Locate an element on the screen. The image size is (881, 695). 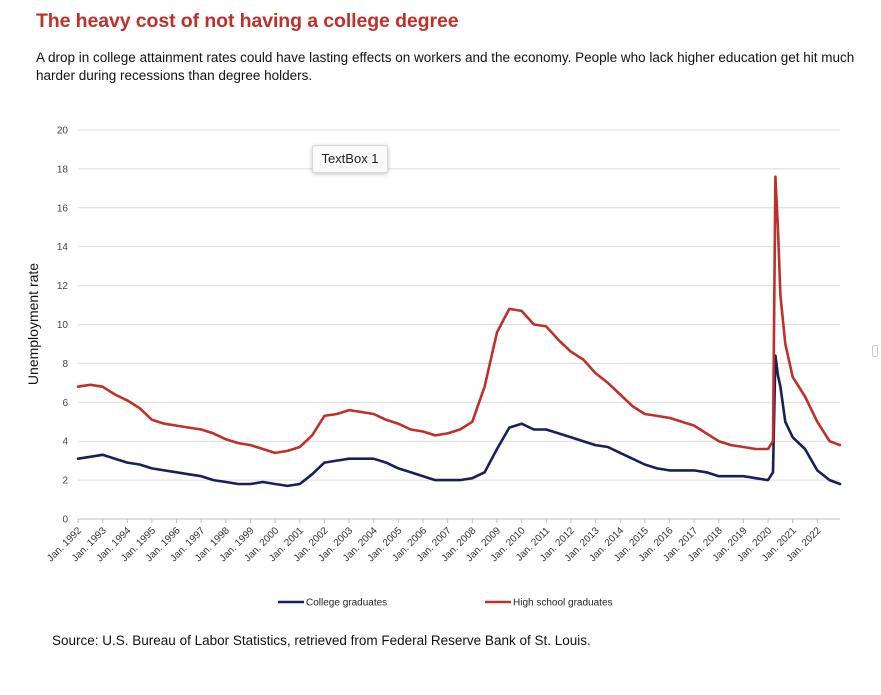
y-tick-label: 8 is located at coordinates (65, 364).